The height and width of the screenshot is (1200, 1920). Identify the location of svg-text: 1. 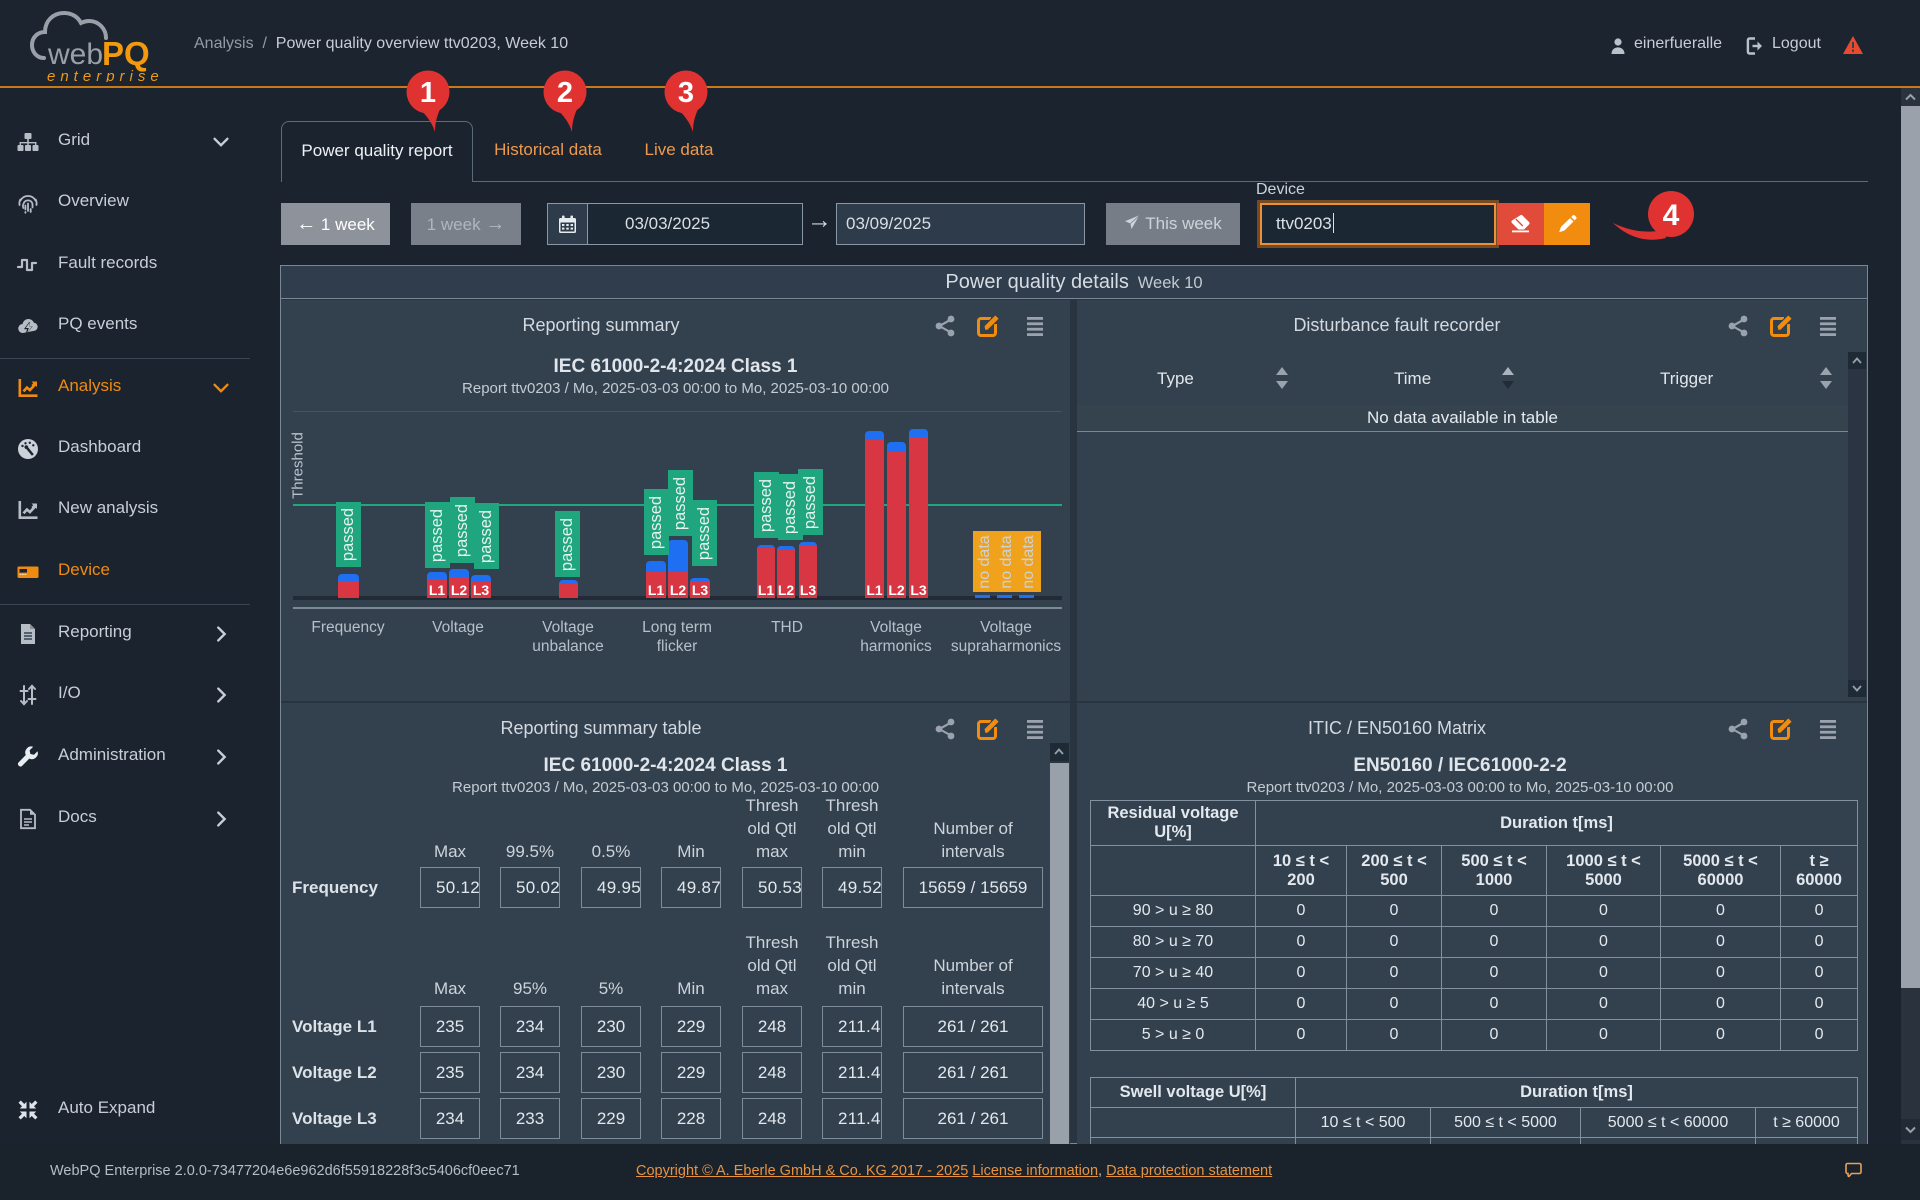
(428, 93).